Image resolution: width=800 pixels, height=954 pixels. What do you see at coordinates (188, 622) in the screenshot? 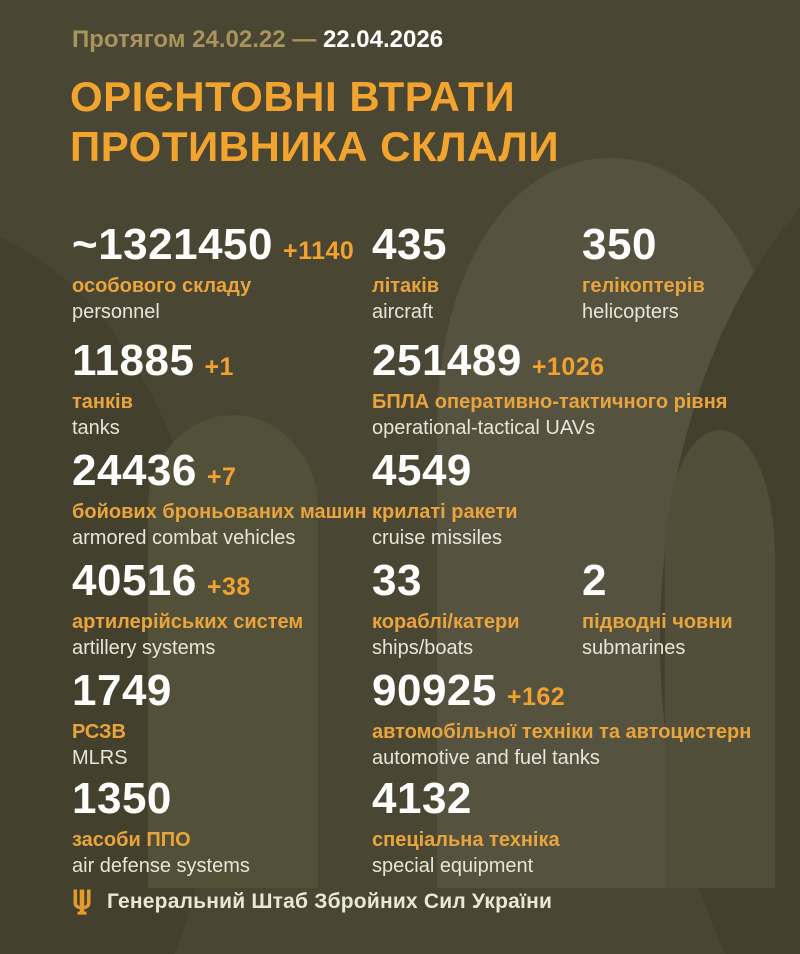
I see `stat-label-uk: артилерійських систем` at bounding box center [188, 622].